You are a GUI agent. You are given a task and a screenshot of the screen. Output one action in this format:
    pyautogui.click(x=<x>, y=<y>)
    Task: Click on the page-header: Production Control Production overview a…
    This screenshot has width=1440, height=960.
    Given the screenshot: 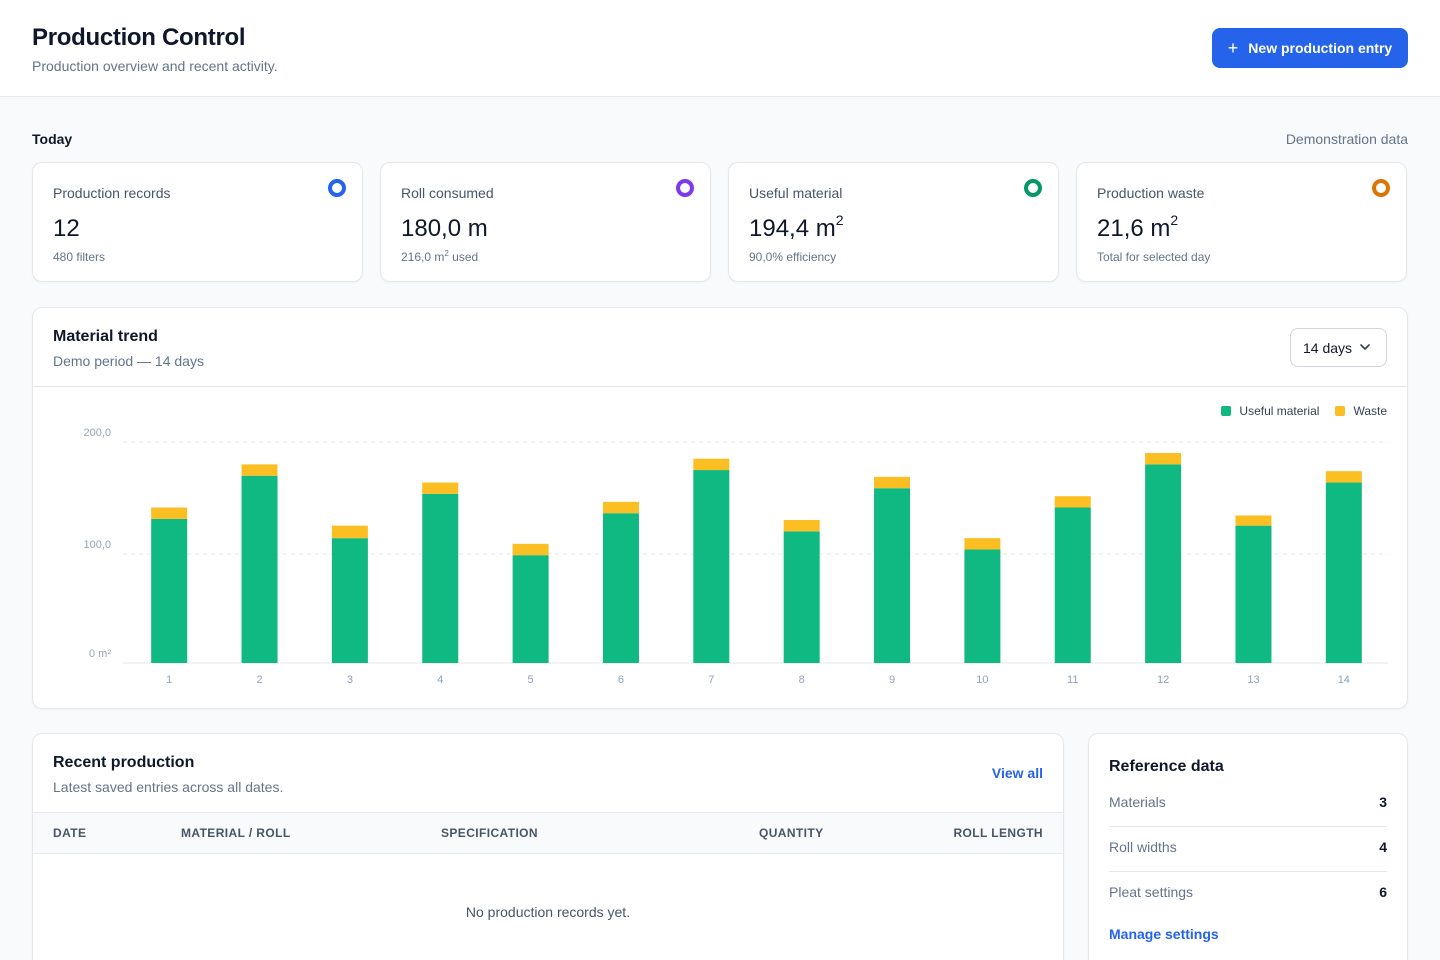 What is the action you would take?
    pyautogui.click(x=720, y=48)
    